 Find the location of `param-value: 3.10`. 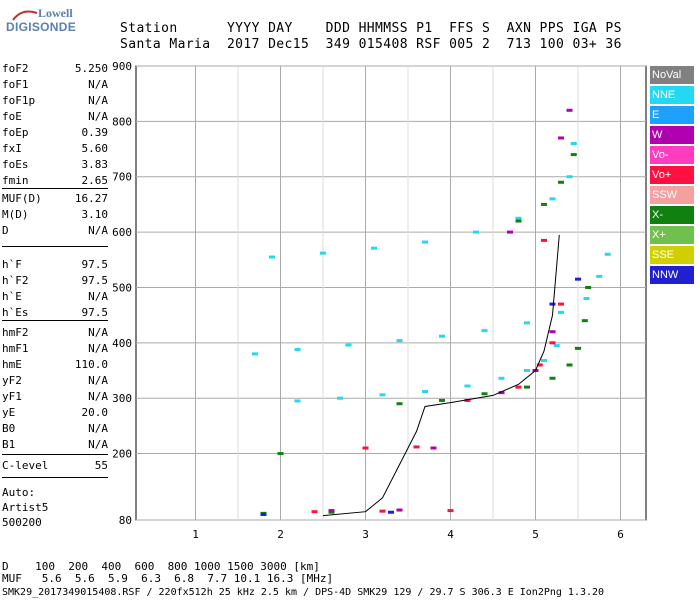

param-value: 3.10 is located at coordinates (95, 214).